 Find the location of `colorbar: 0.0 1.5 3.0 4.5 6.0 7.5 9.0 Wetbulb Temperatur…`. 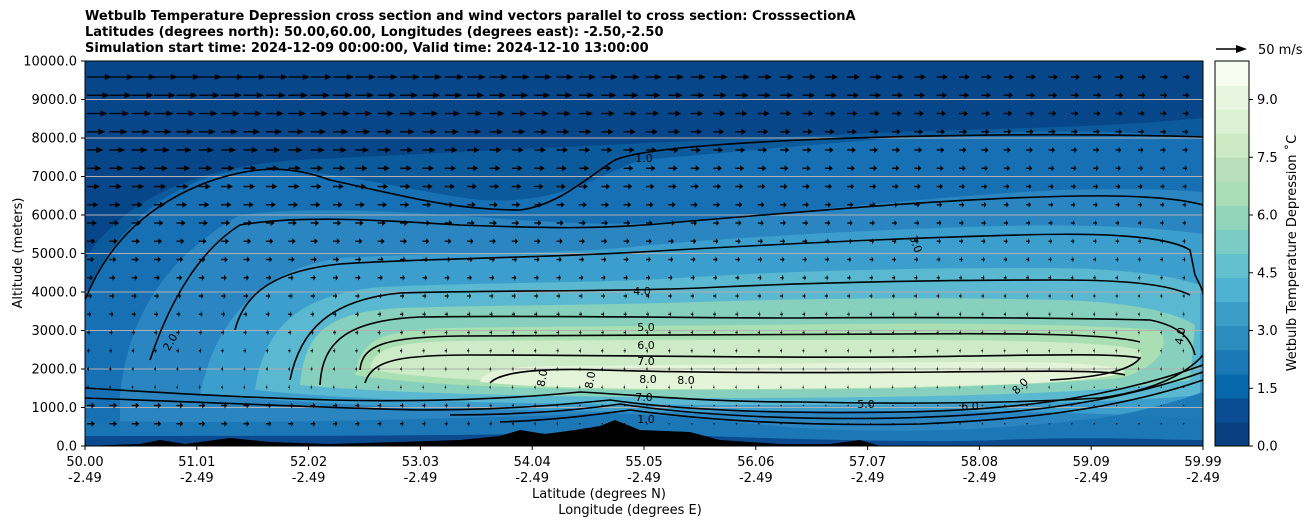

colorbar: 0.0 1.5 3.0 4.5 6.0 7.5 9.0 Wetbulb Temperatur… is located at coordinates (1257, 257).